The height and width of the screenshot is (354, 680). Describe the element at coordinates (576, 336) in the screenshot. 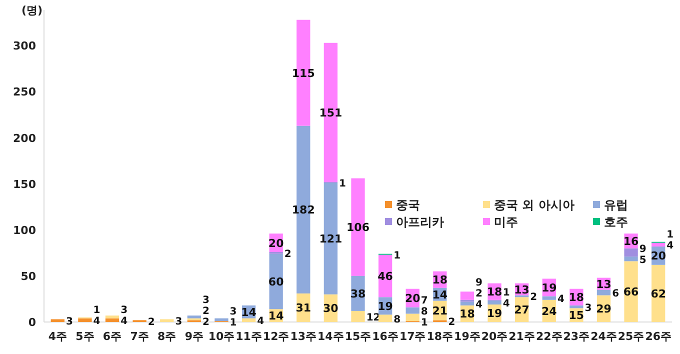

I see `x-tick-label: 23주` at that location.